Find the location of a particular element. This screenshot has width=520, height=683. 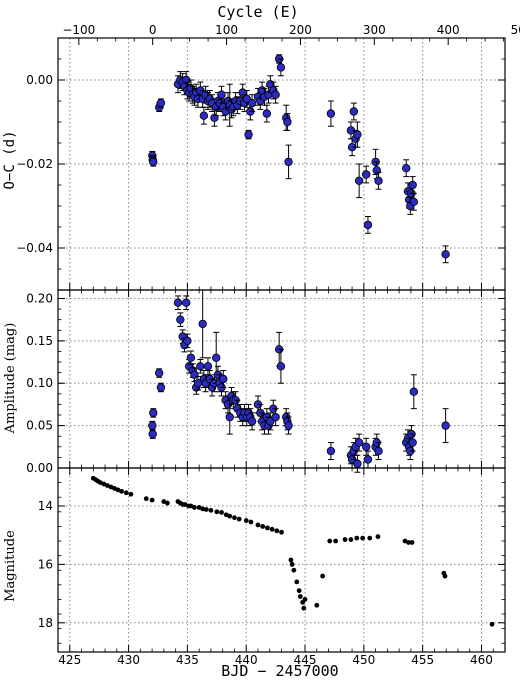

x-tick-label: 450 is located at coordinates (363, 660).